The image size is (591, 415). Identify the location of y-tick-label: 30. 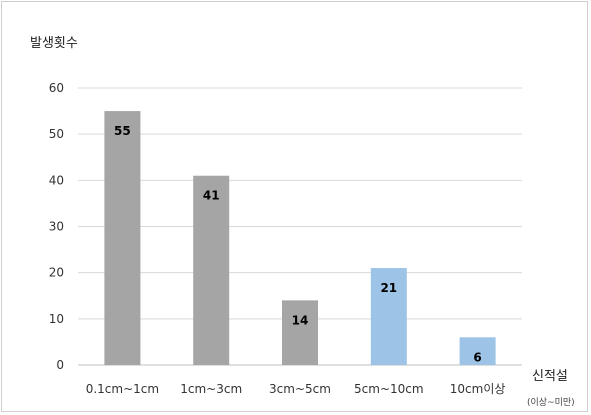
(56, 227).